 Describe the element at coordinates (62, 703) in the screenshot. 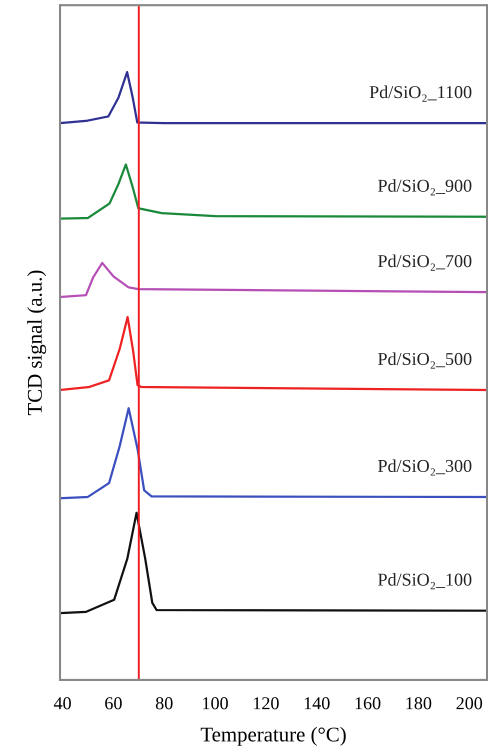

I see `x-tick-label: 40` at that location.